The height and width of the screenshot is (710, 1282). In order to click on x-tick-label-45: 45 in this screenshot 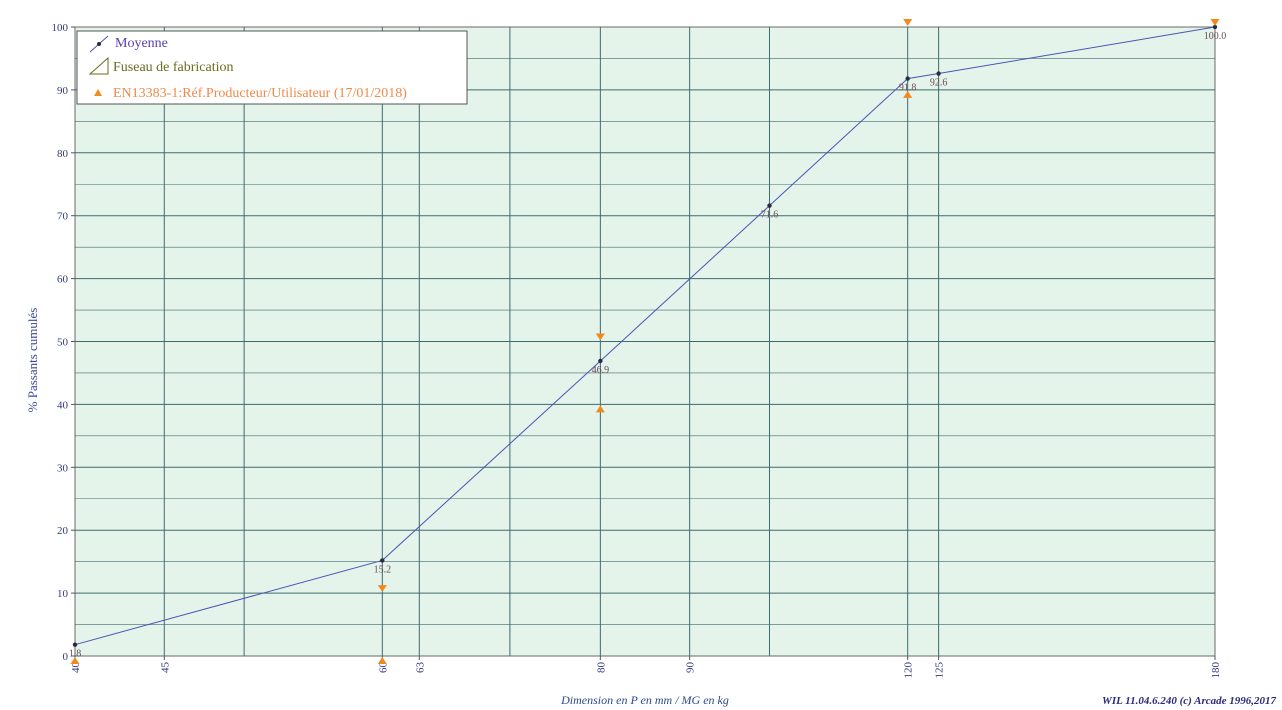, I will do `click(165, 668)`.